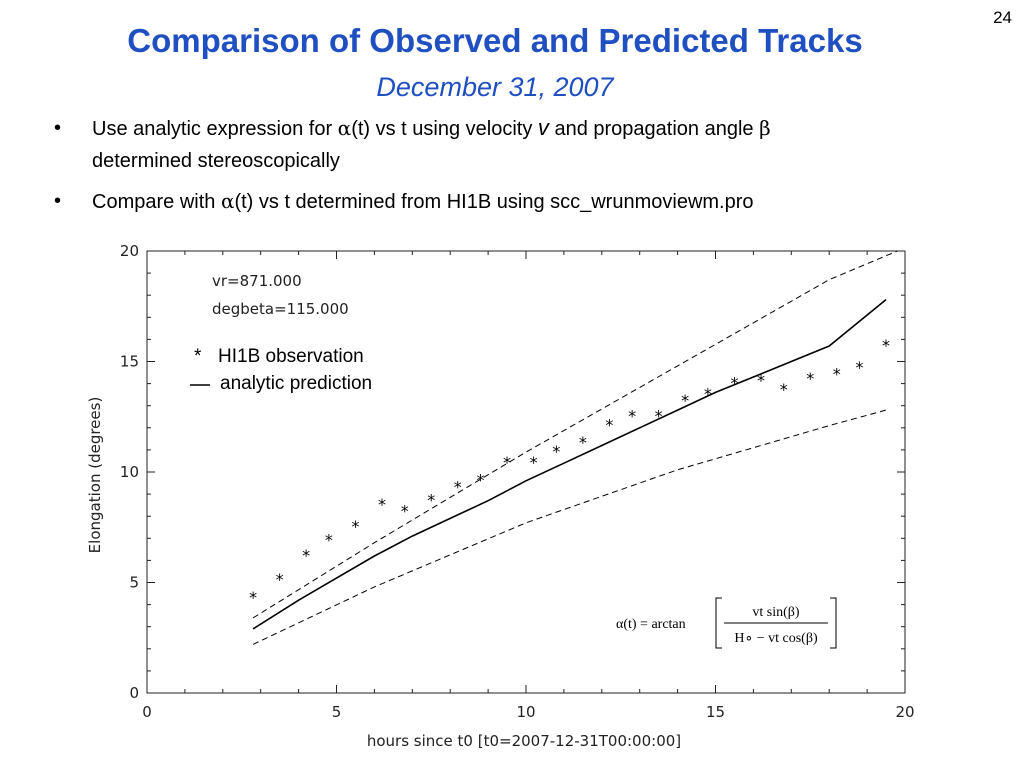  I want to click on x-axis-label: hours since t0 [t0=2007-12-31T00:00:00], so click(524, 741).